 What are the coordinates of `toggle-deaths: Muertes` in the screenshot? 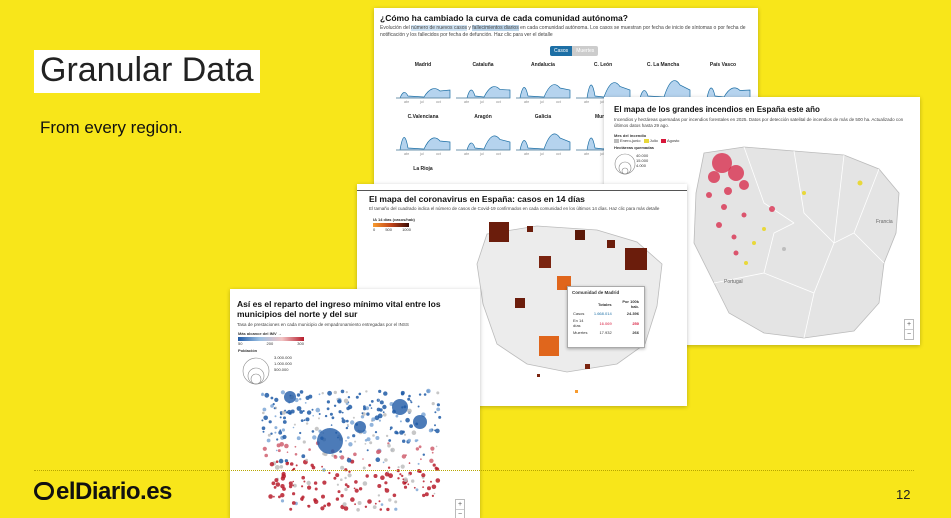 It's located at (585, 51).